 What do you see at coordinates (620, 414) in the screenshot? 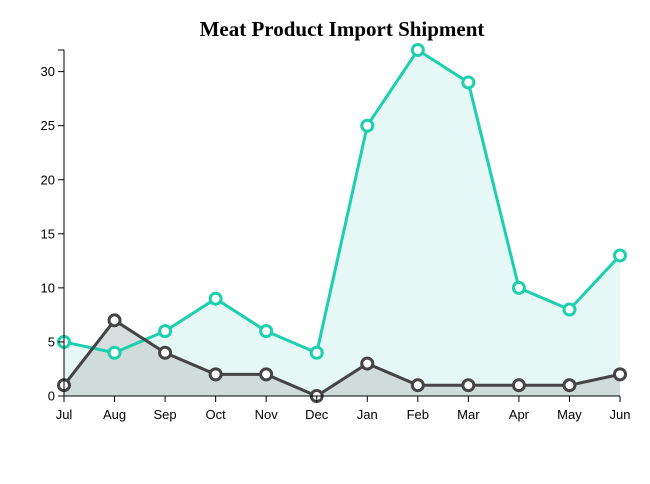
I see `x-tick-label: Jun` at bounding box center [620, 414].